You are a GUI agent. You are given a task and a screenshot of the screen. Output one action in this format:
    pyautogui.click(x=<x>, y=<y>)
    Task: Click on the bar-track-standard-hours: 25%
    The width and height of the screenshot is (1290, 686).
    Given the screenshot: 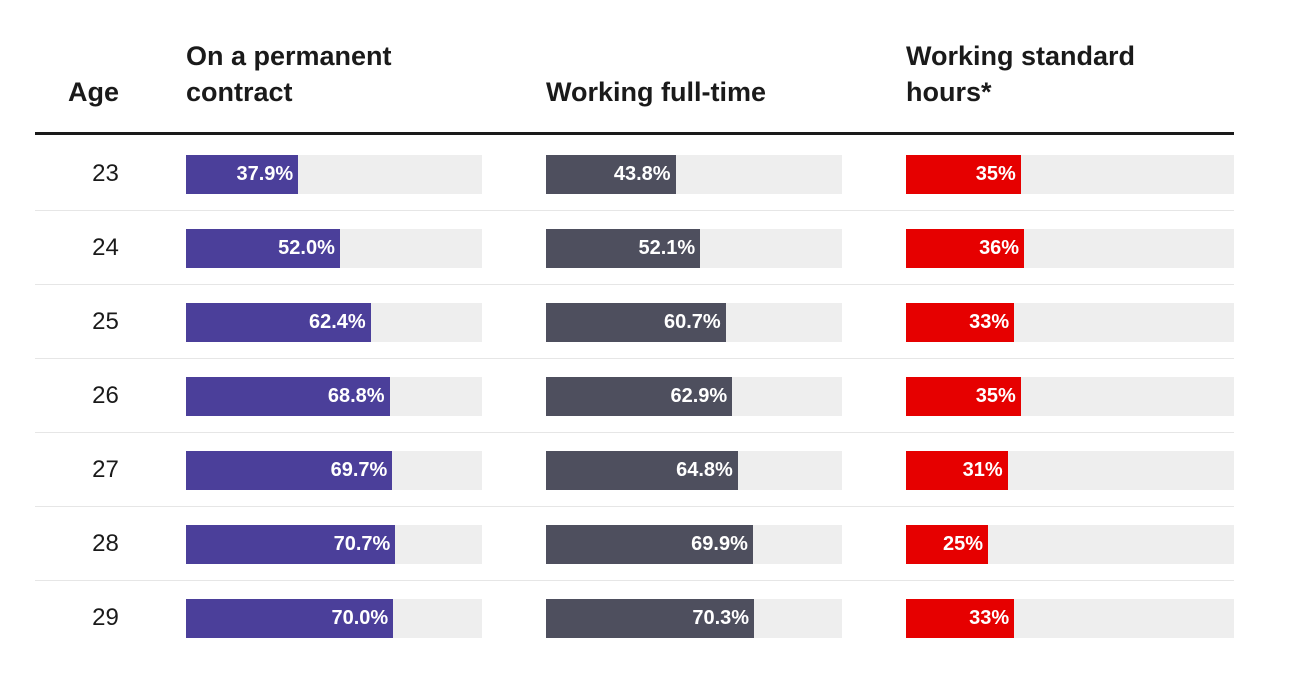 What is the action you would take?
    pyautogui.click(x=1070, y=544)
    